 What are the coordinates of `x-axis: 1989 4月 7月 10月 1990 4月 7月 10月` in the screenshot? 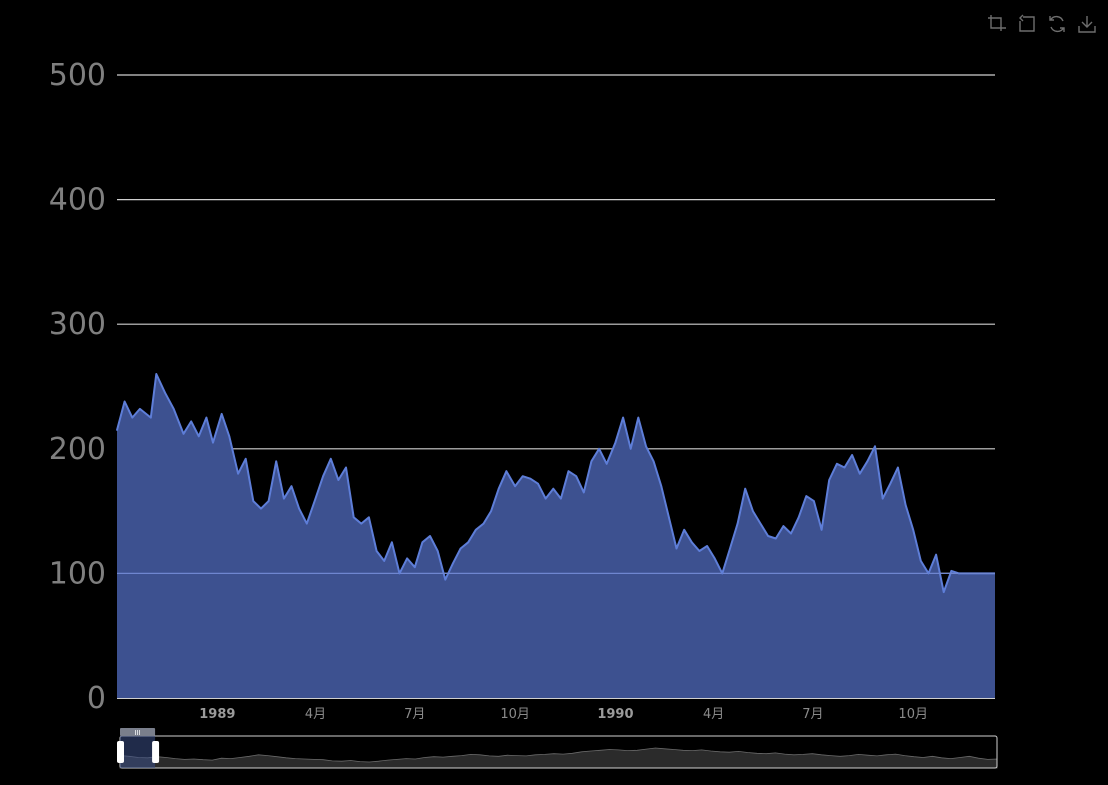 It's located at (556, 710).